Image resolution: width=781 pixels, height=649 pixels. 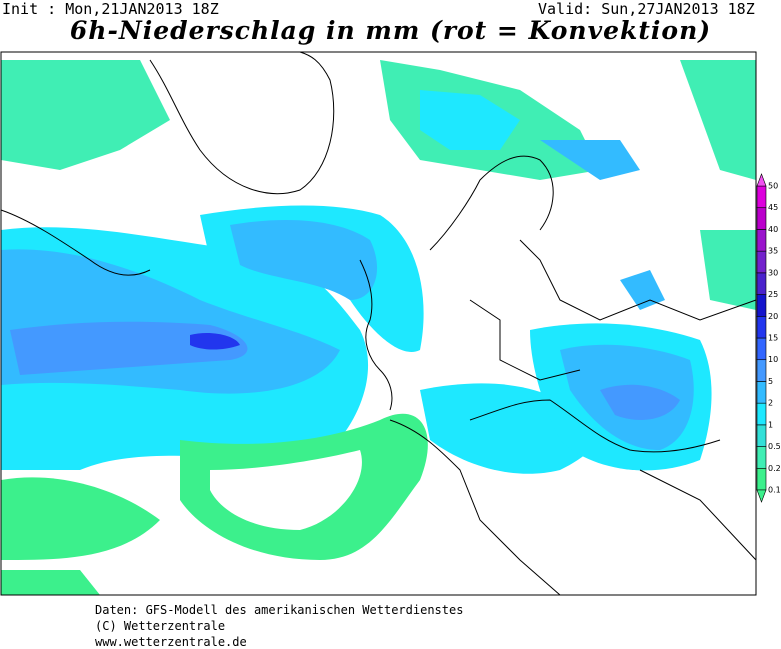 I want to click on legend-label: 50, so click(x=773, y=186).